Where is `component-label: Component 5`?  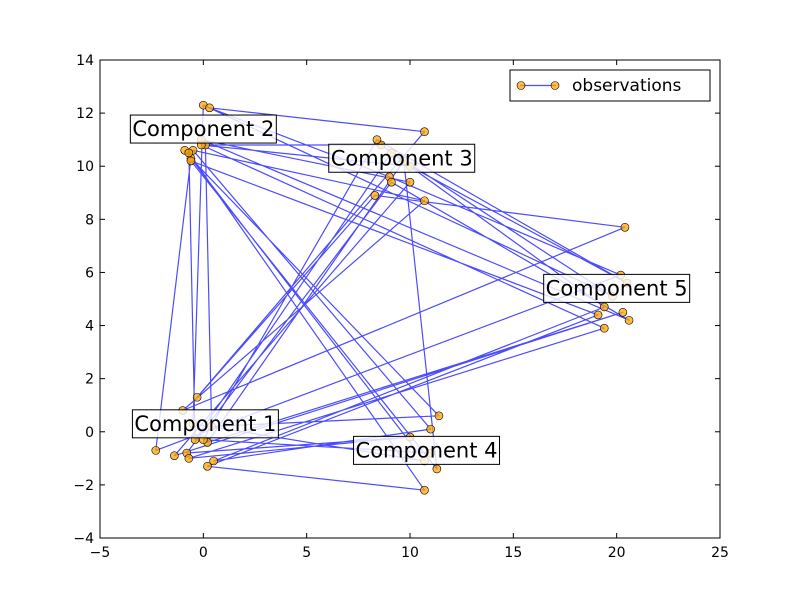 component-label: Component 5 is located at coordinates (617, 288).